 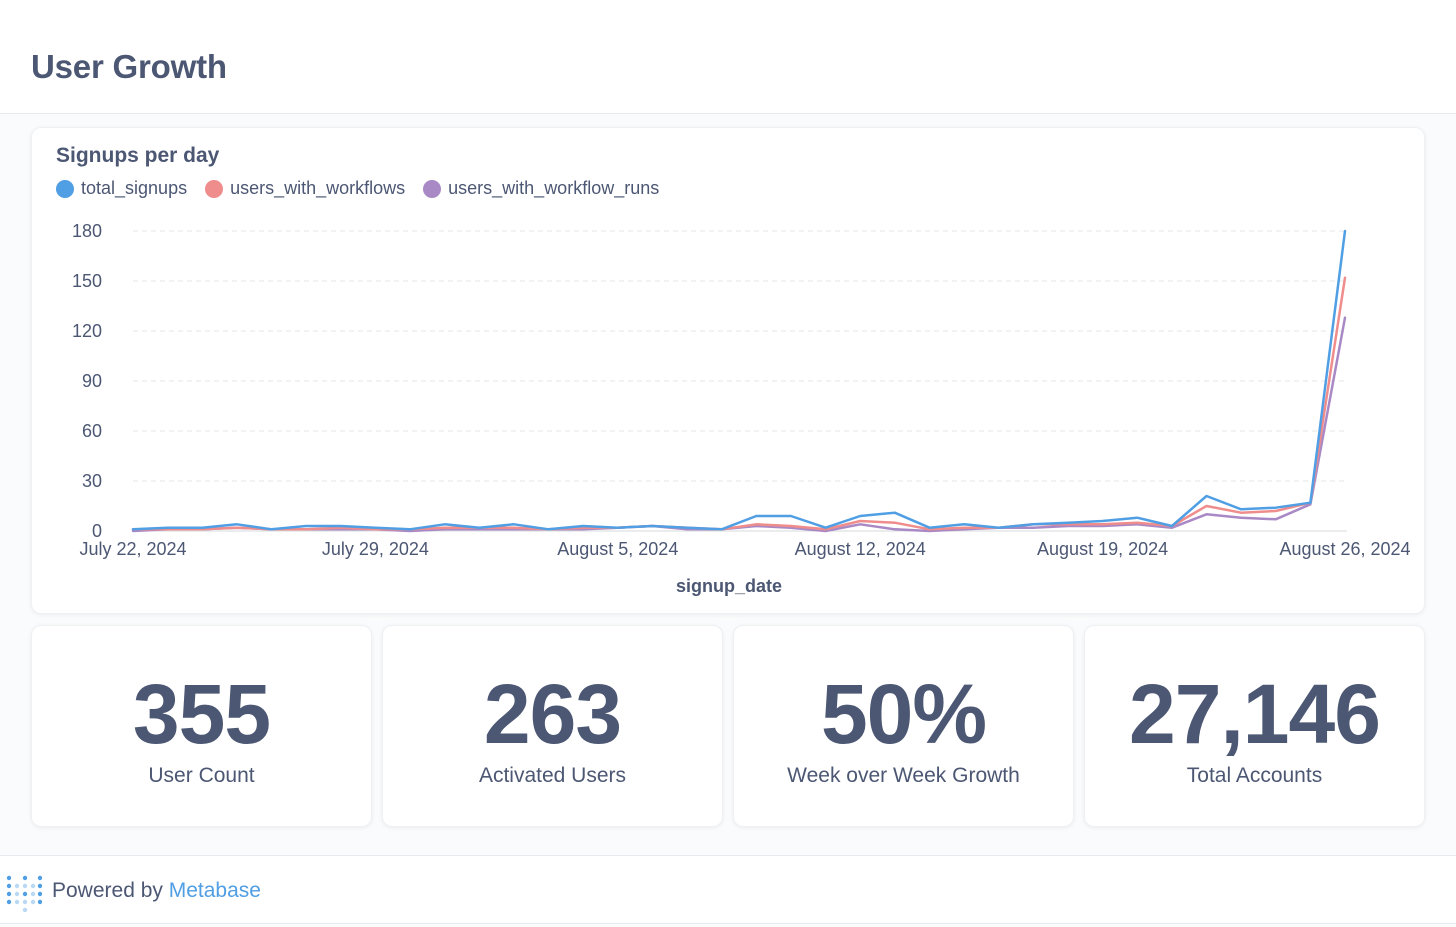 I want to click on legend-label: total_signups, so click(x=134, y=188).